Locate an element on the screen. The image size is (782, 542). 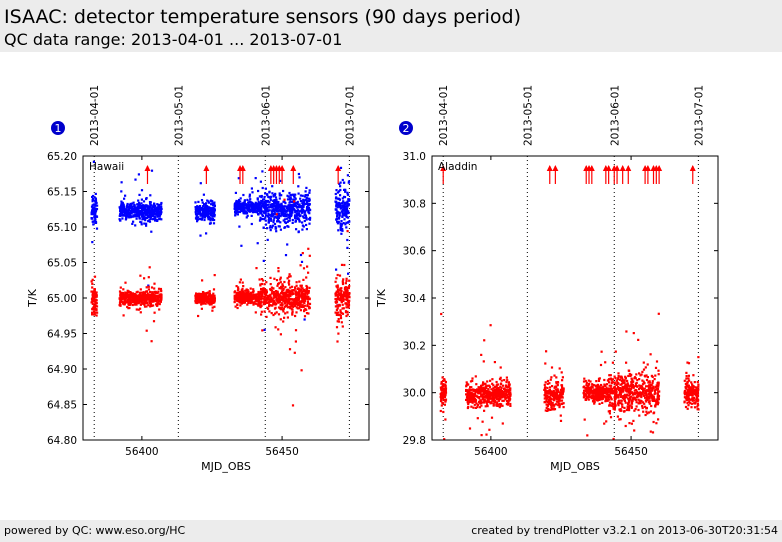
series-red is located at coordinates (569, 376).